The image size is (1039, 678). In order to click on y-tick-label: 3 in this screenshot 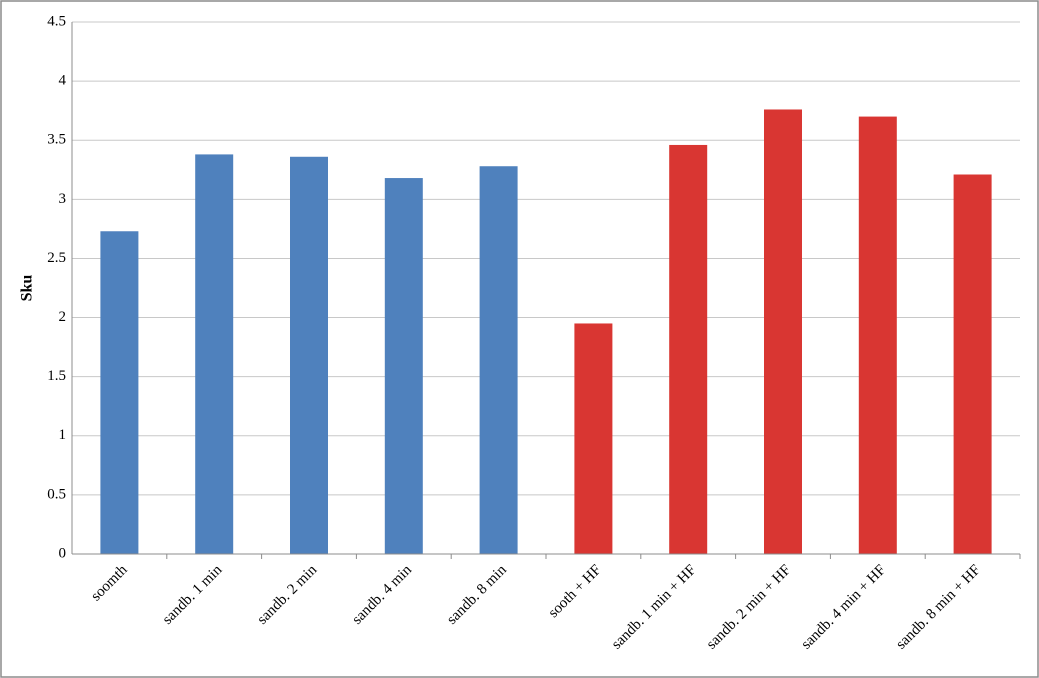, I will do `click(63, 199)`.